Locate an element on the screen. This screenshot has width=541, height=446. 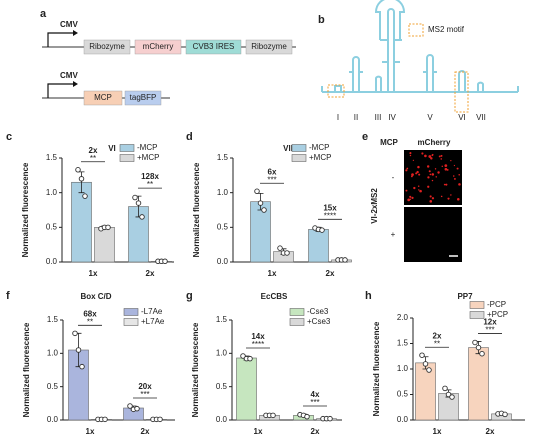
panel-label: a is located at coordinates (43, 14).